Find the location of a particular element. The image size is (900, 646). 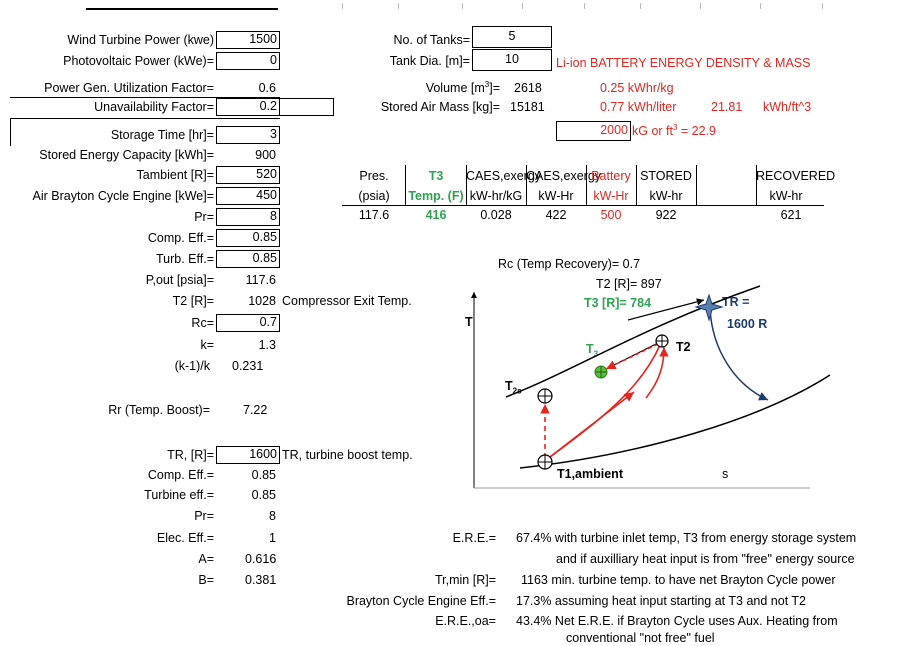

battery-kg: 0.25 kWhr/kg is located at coordinates (637, 88).